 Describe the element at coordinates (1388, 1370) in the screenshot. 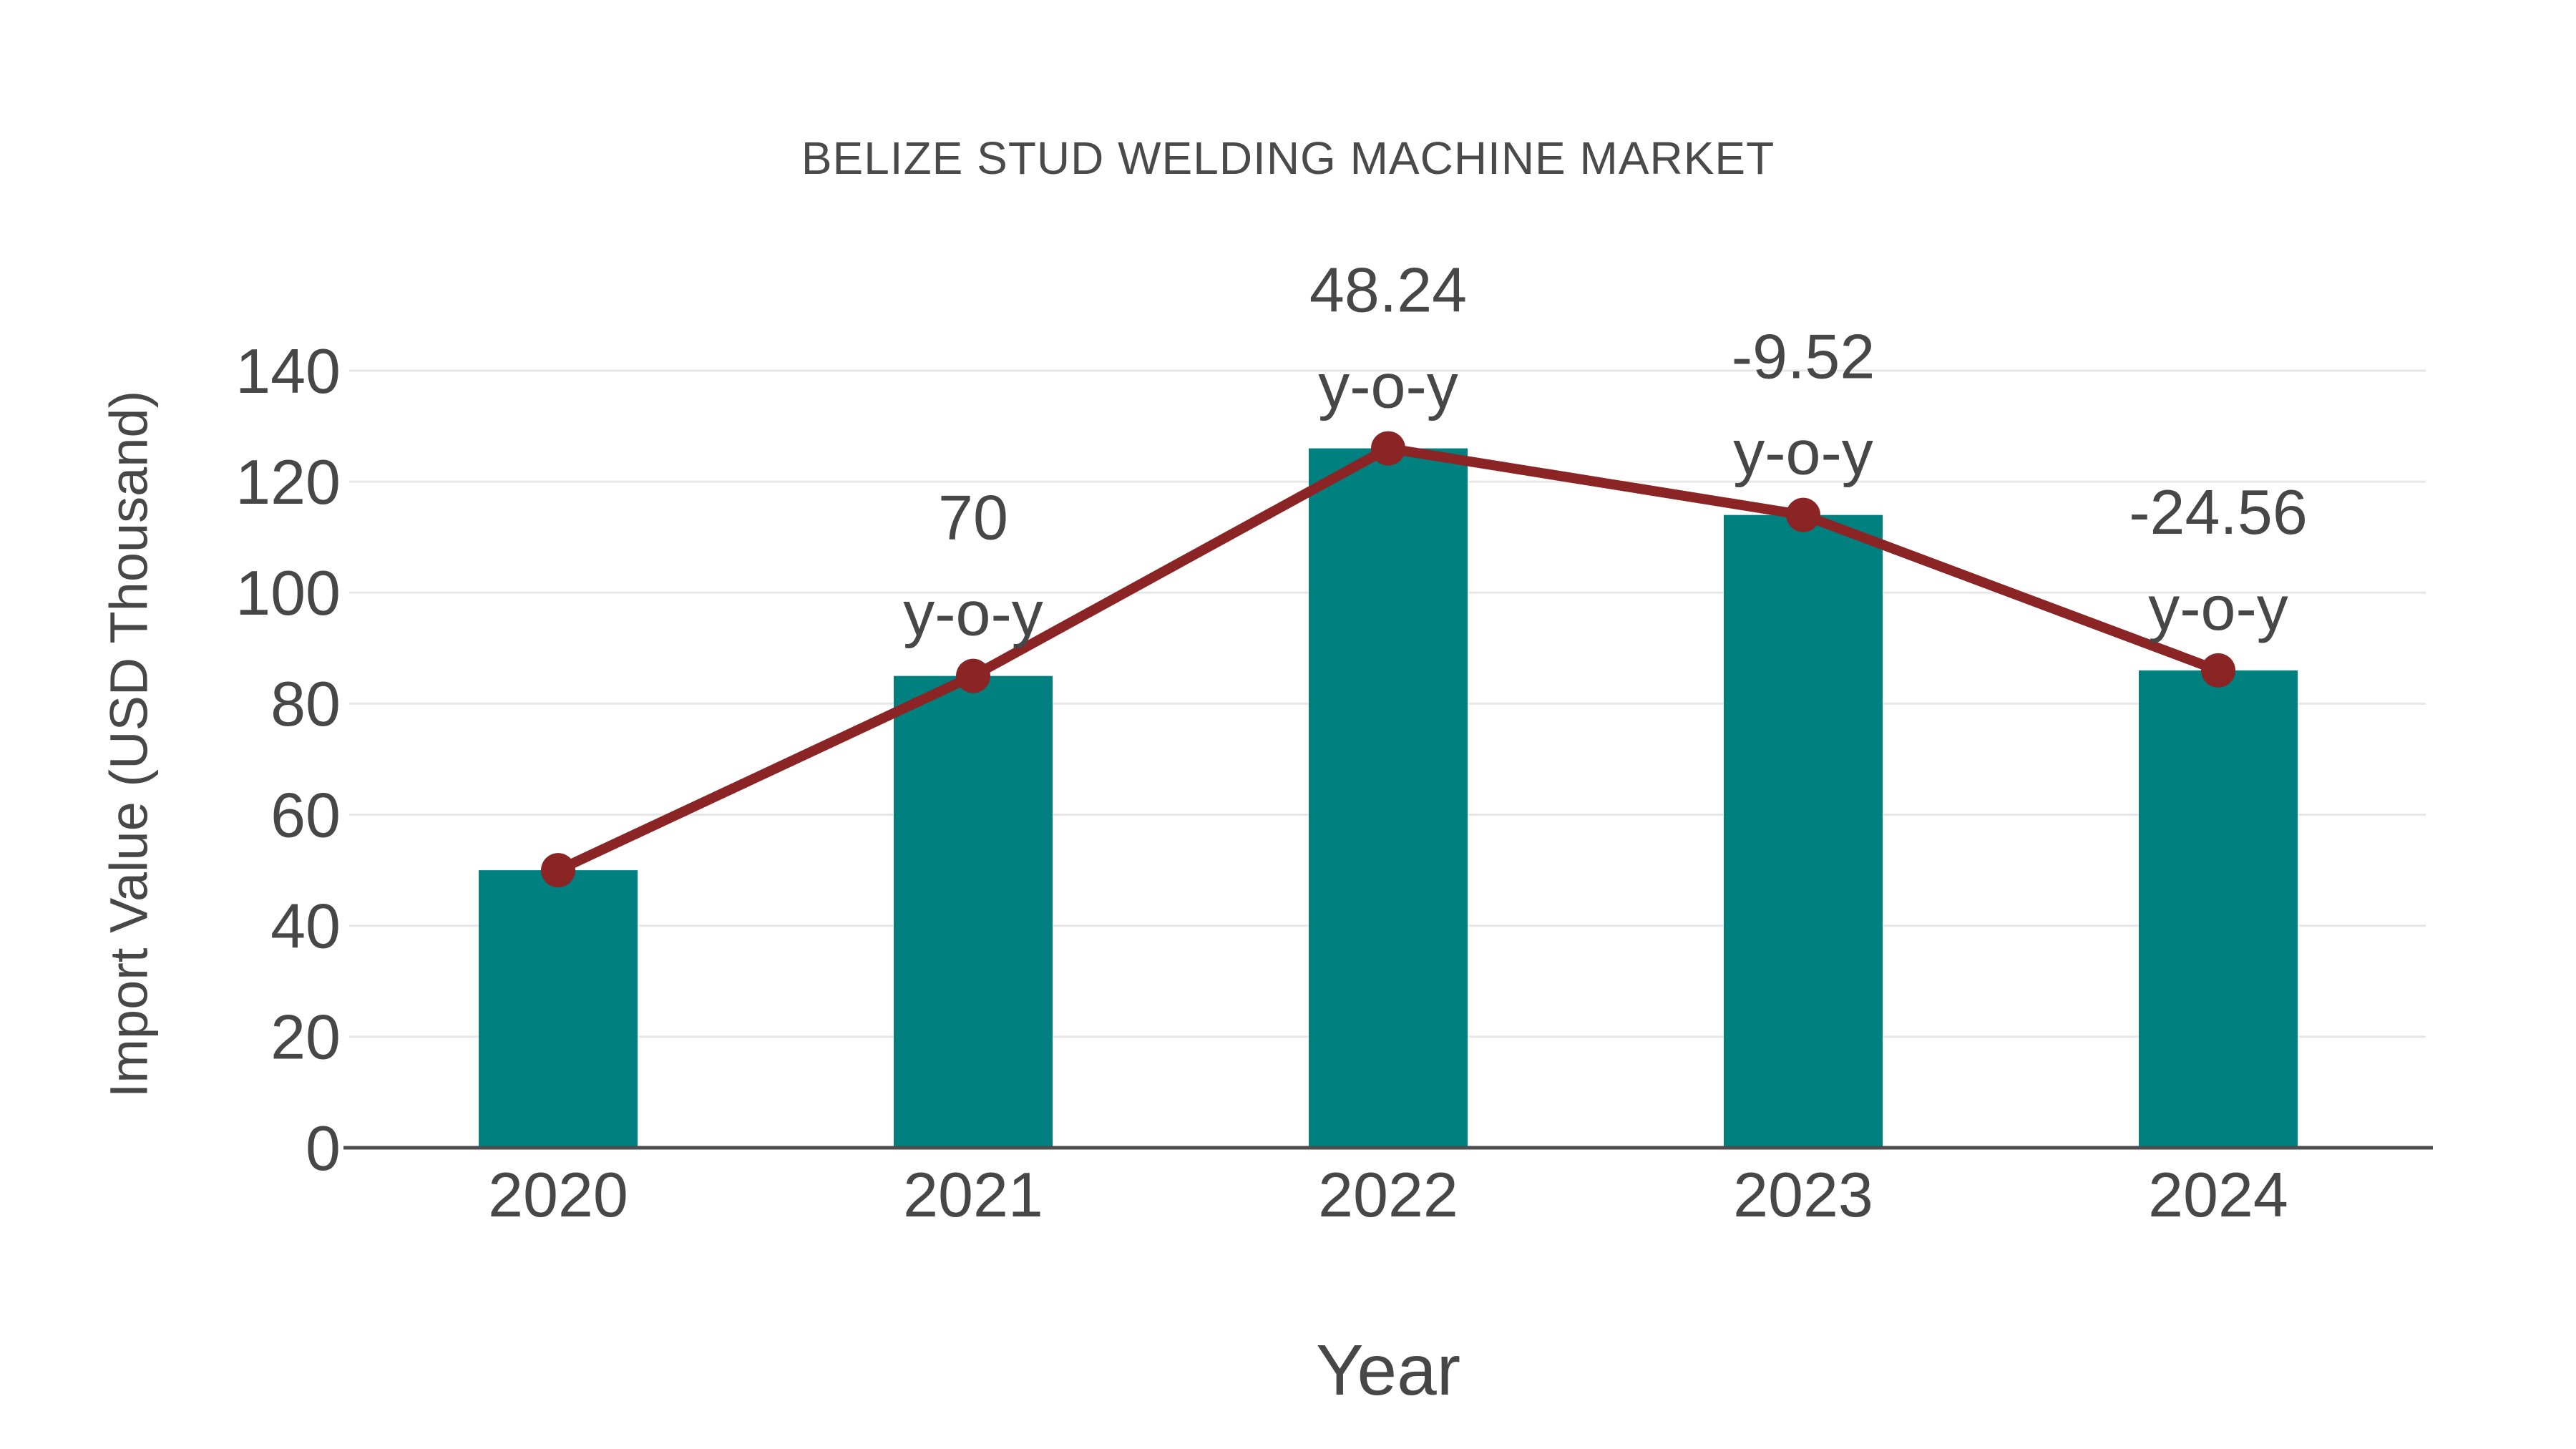

I see `x-axis-title: Year` at that location.